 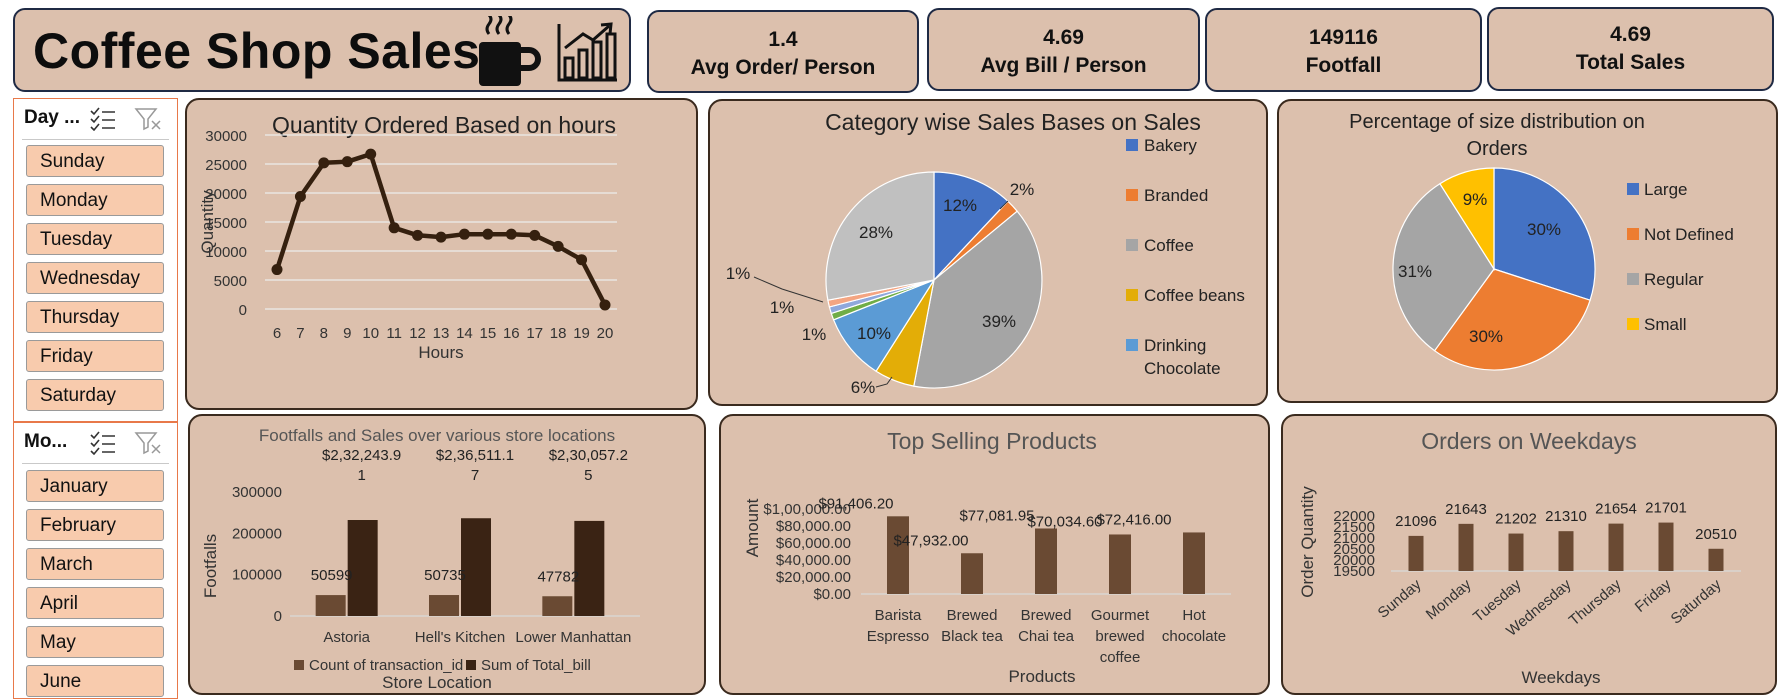 What do you see at coordinates (386, 665) in the screenshot?
I see `legend-label: Count of transaction_id` at bounding box center [386, 665].